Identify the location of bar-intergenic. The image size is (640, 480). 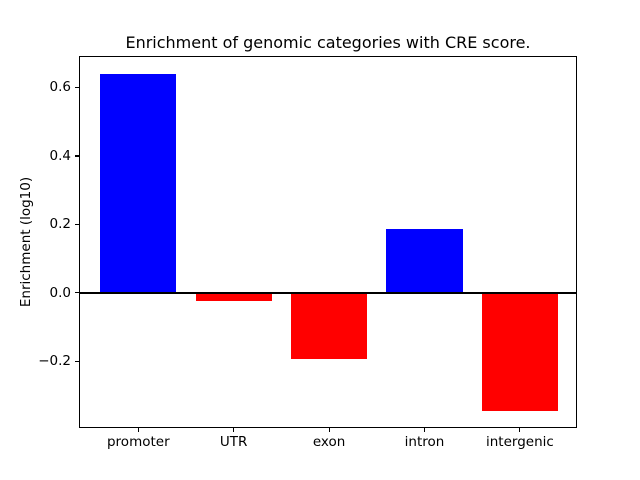
(520, 351).